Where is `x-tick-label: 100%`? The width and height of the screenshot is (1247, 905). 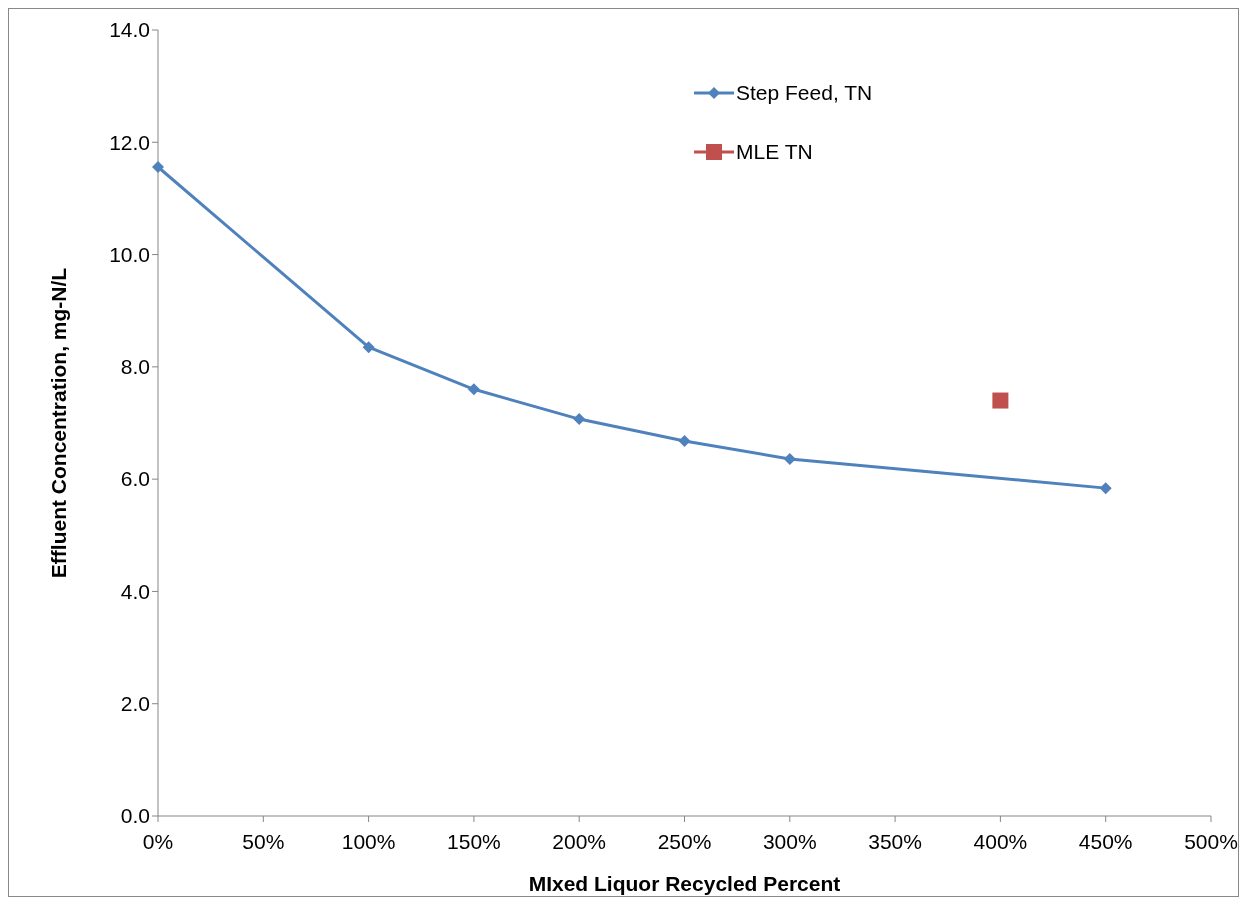 x-tick-label: 100% is located at coordinates (368, 841).